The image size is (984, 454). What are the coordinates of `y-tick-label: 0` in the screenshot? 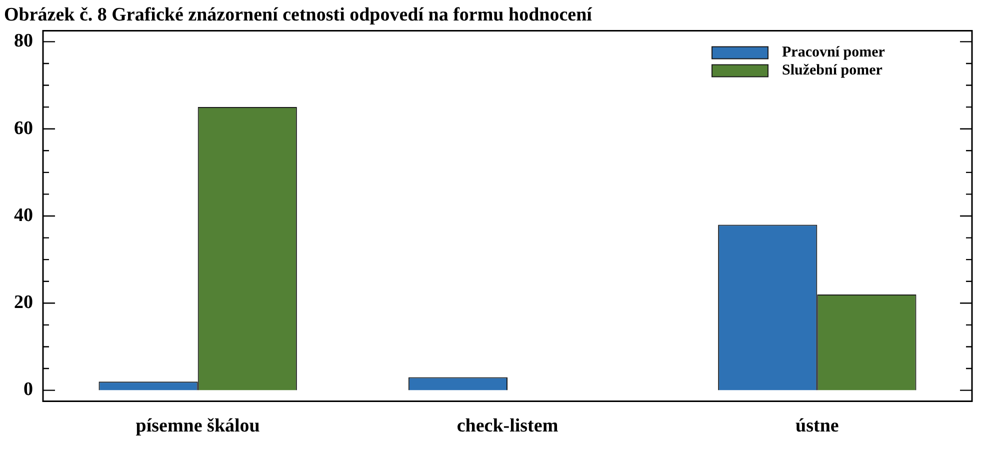 It's located at (28, 389).